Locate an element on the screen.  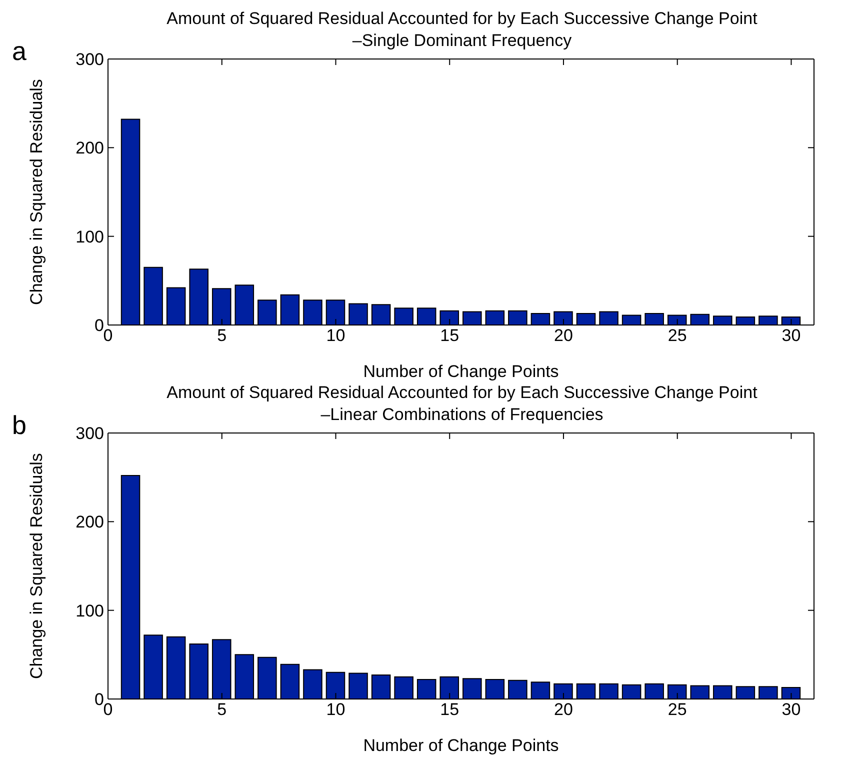
text: a is located at coordinates (19, 51).